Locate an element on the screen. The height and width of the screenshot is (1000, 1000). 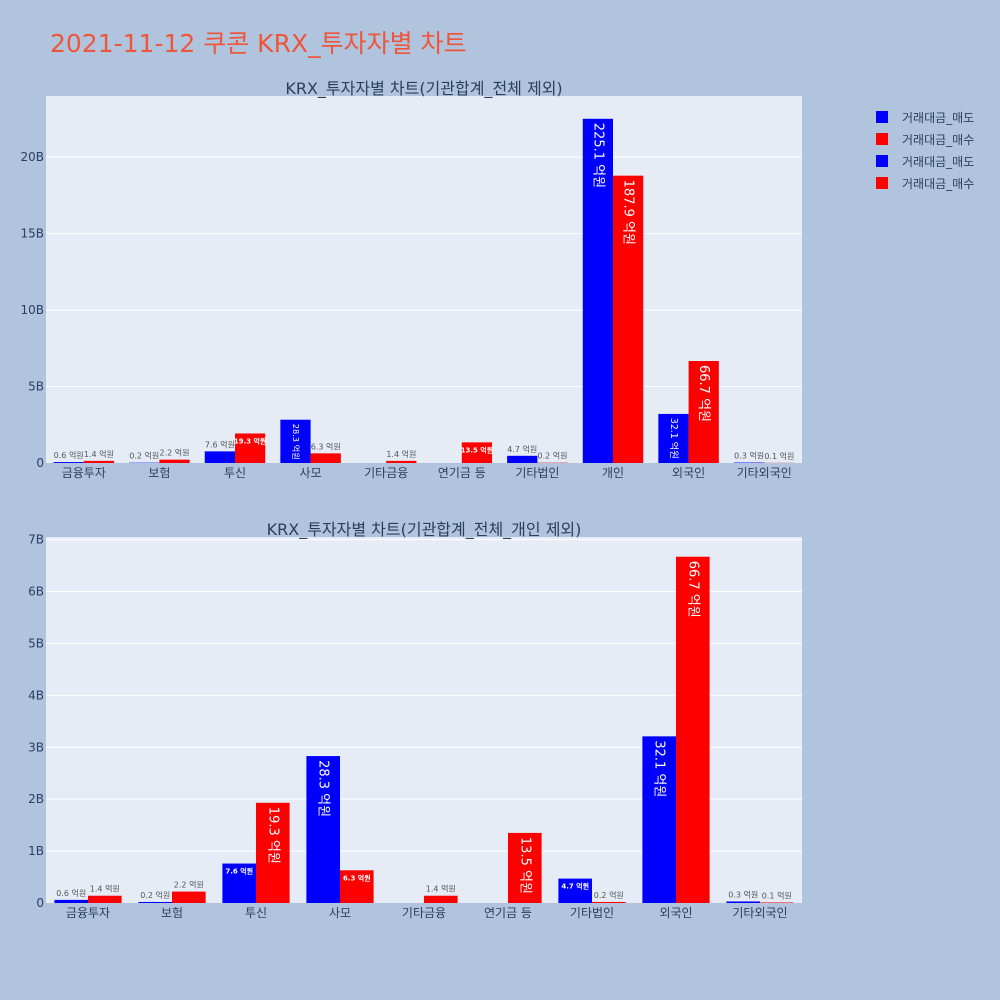
y-tick-label: 2B is located at coordinates (36, 799).